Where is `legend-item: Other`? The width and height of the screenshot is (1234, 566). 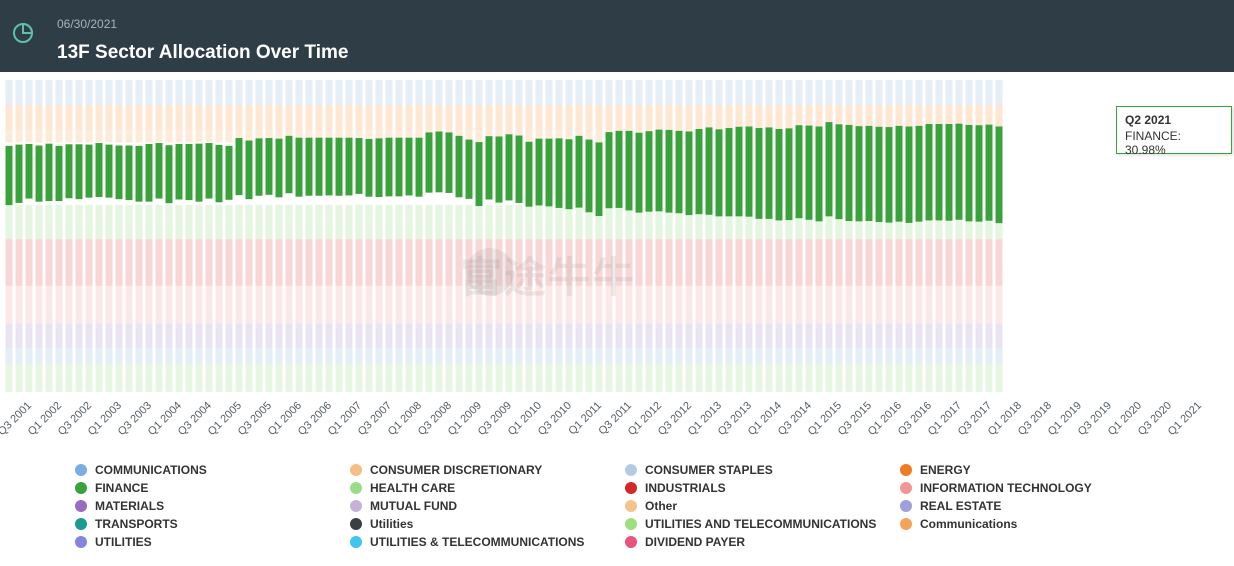
legend-item: Other is located at coordinates (762, 506).